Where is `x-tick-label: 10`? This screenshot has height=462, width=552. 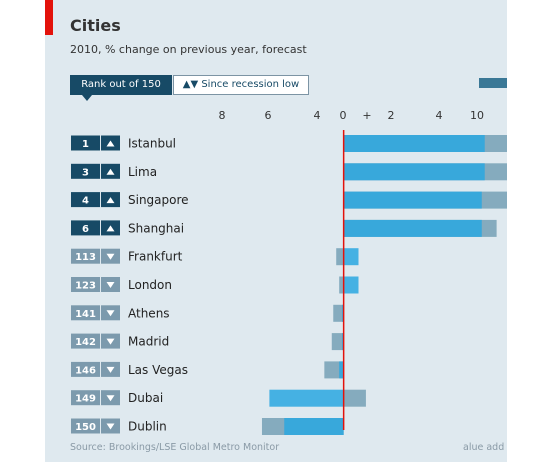 x-tick-label: 10 is located at coordinates (477, 115).